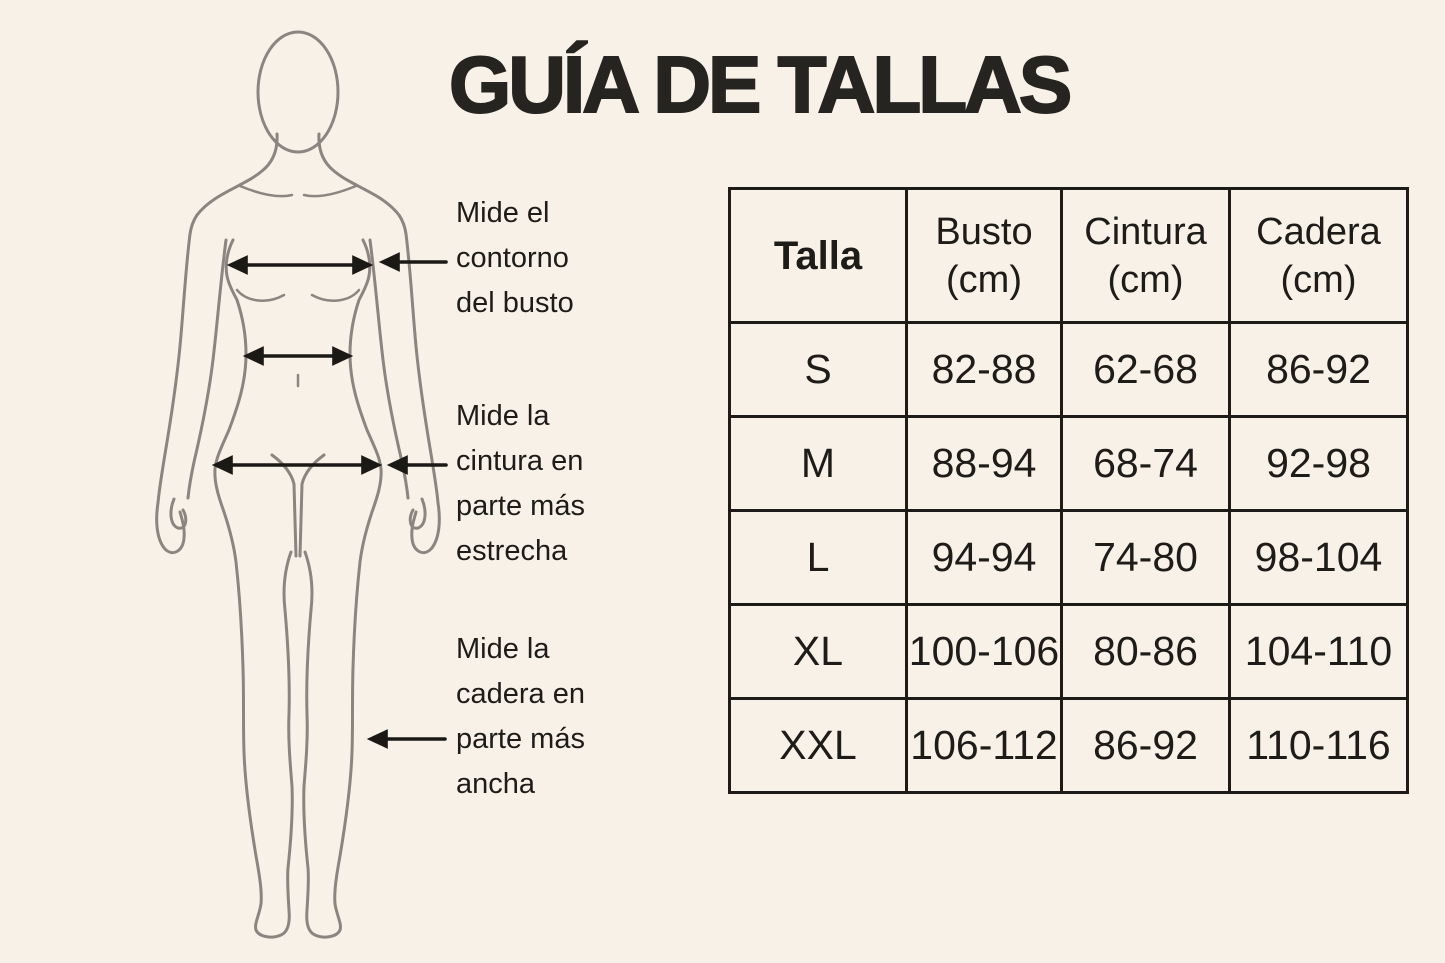 This screenshot has height=963, width=1445. What do you see at coordinates (1318, 369) in the screenshot?
I see `cell-hip: 86-92` at bounding box center [1318, 369].